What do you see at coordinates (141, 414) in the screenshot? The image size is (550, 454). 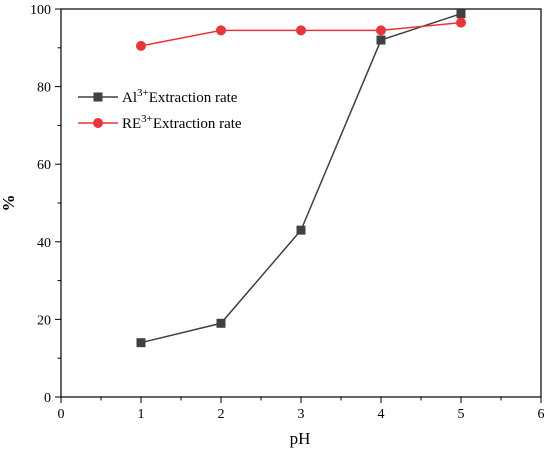 I see `x-tick-label: 1` at bounding box center [141, 414].